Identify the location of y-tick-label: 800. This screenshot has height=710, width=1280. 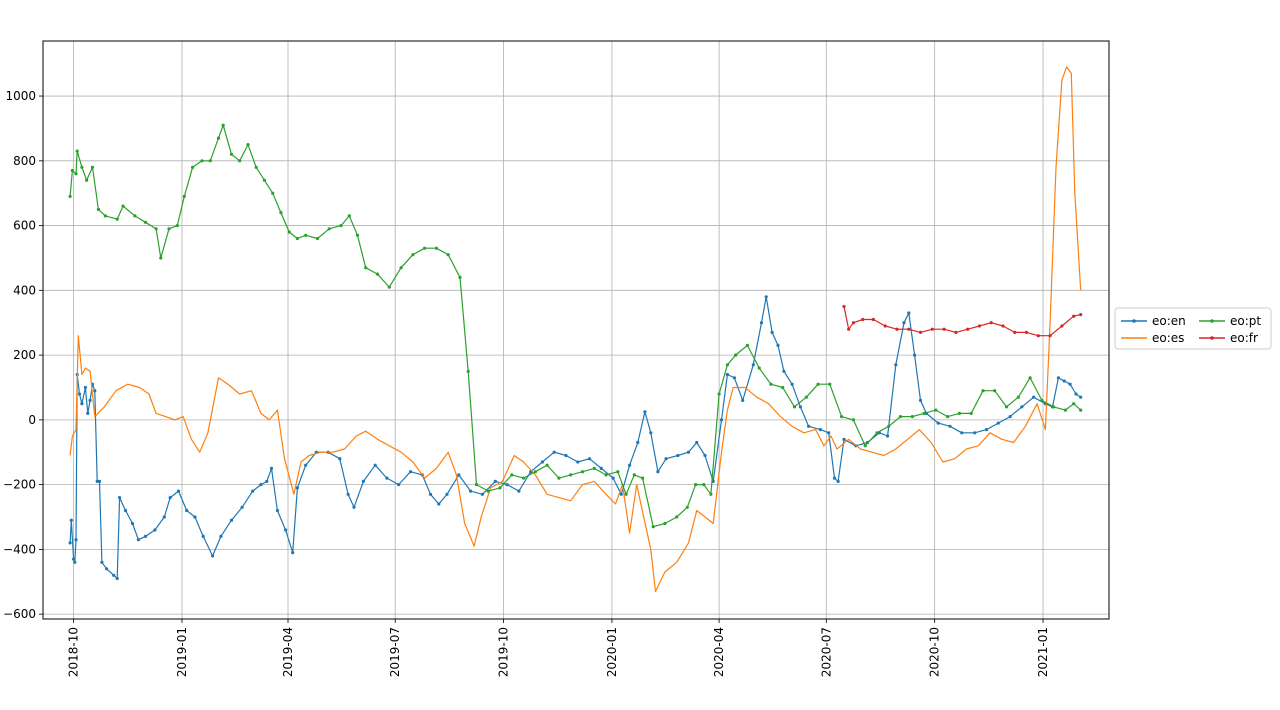
(24, 161).